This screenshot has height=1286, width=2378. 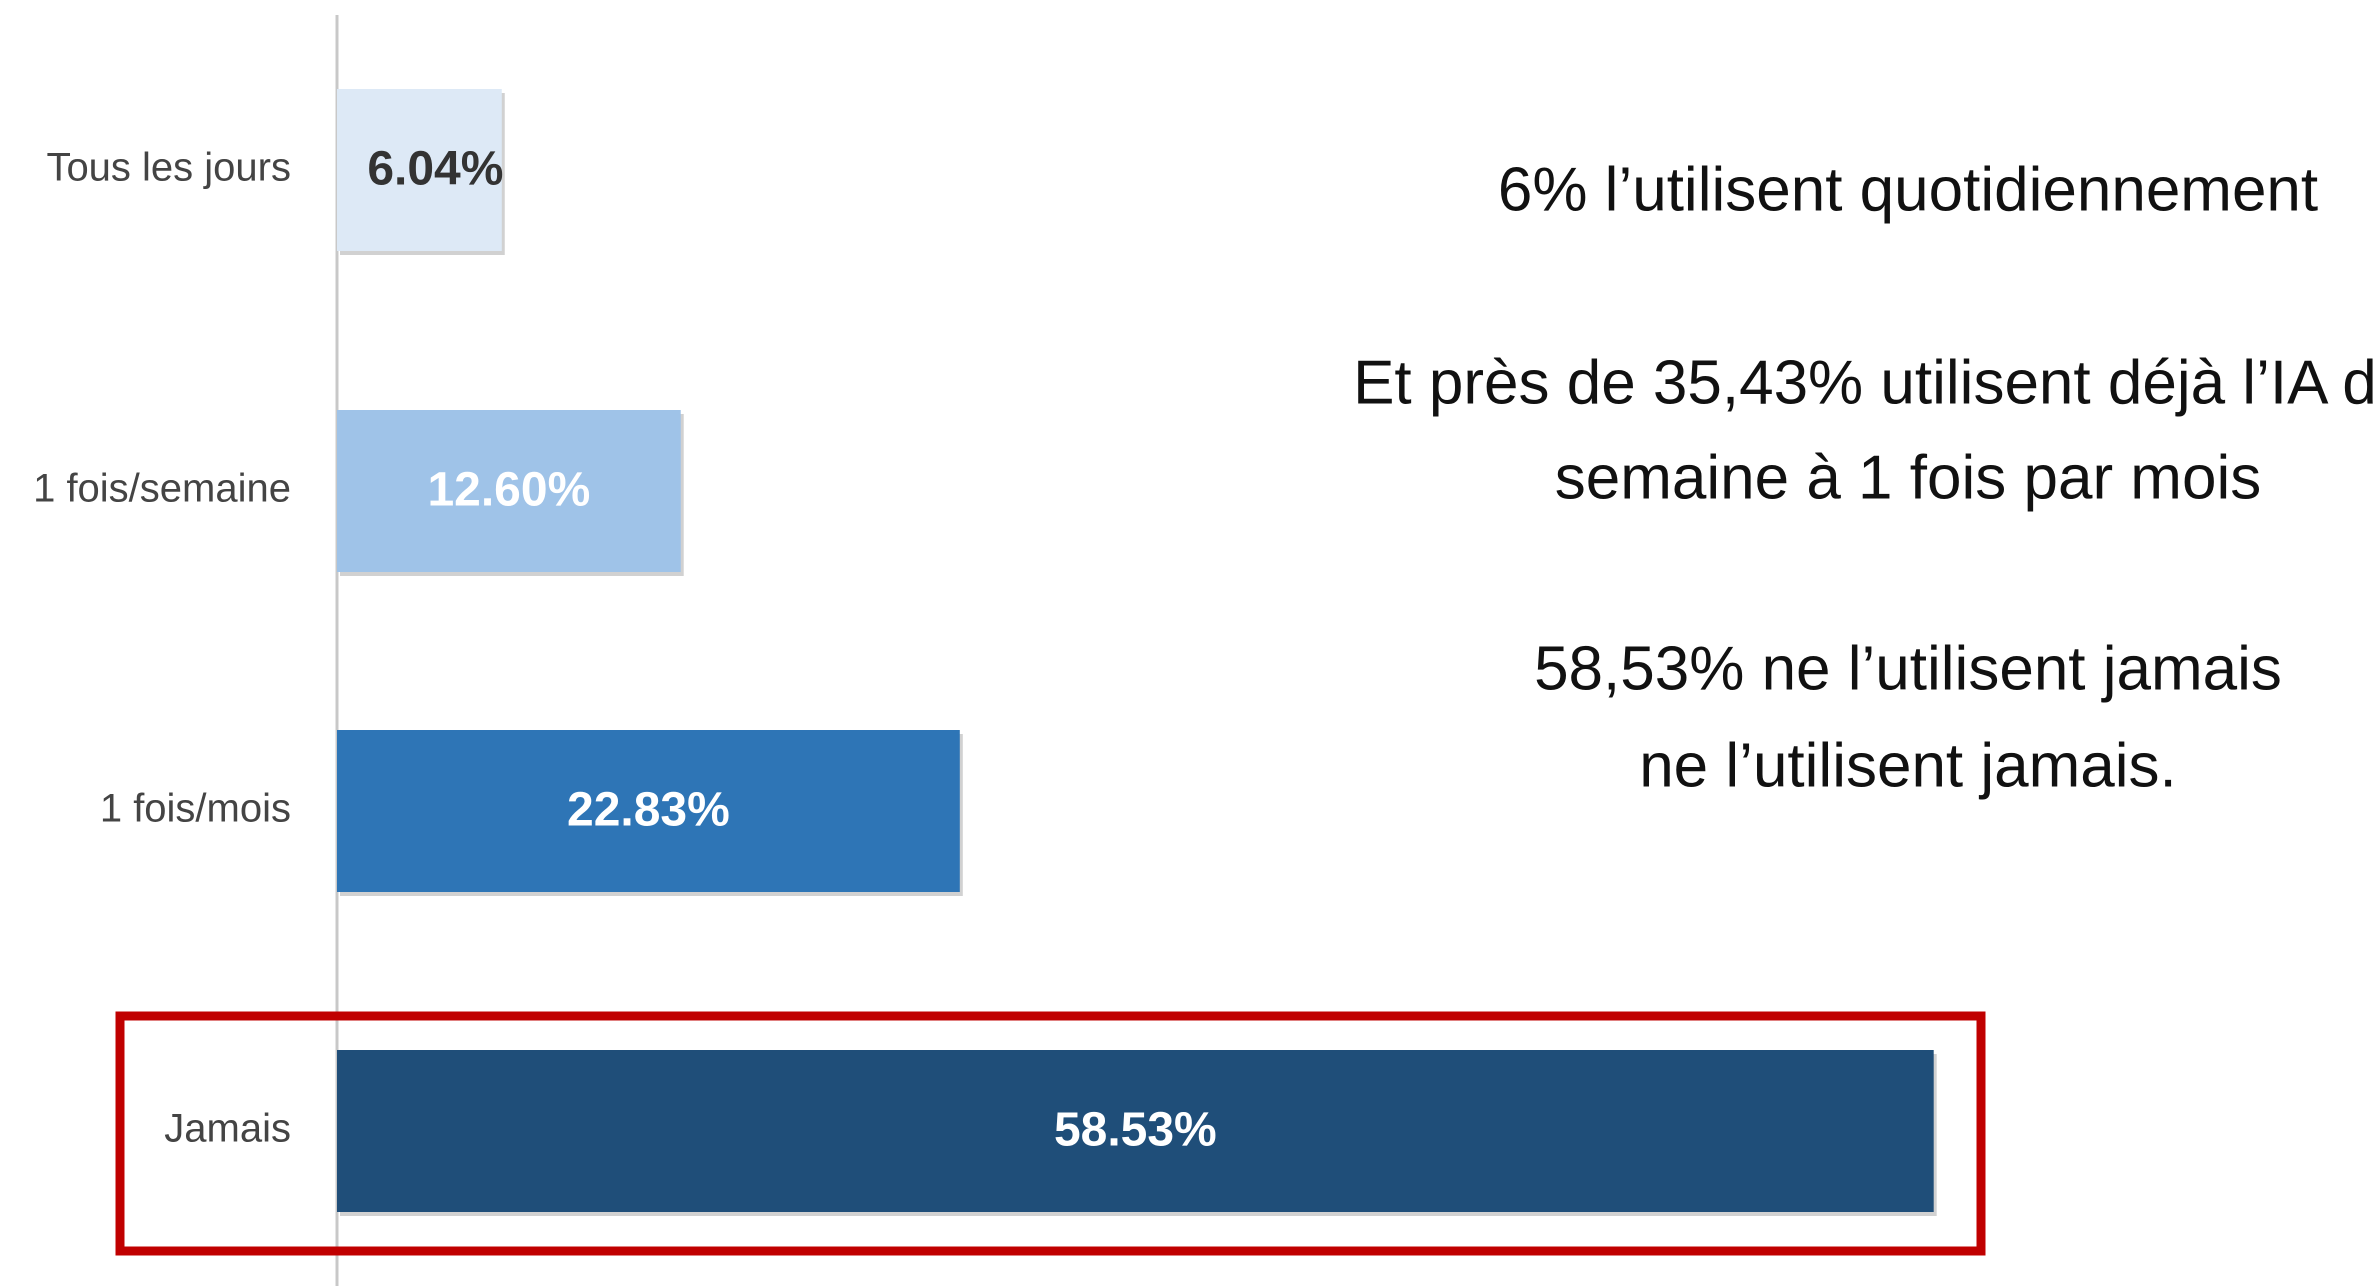 I want to click on annotation: semaine à 1 fois par mois, so click(x=1908, y=477).